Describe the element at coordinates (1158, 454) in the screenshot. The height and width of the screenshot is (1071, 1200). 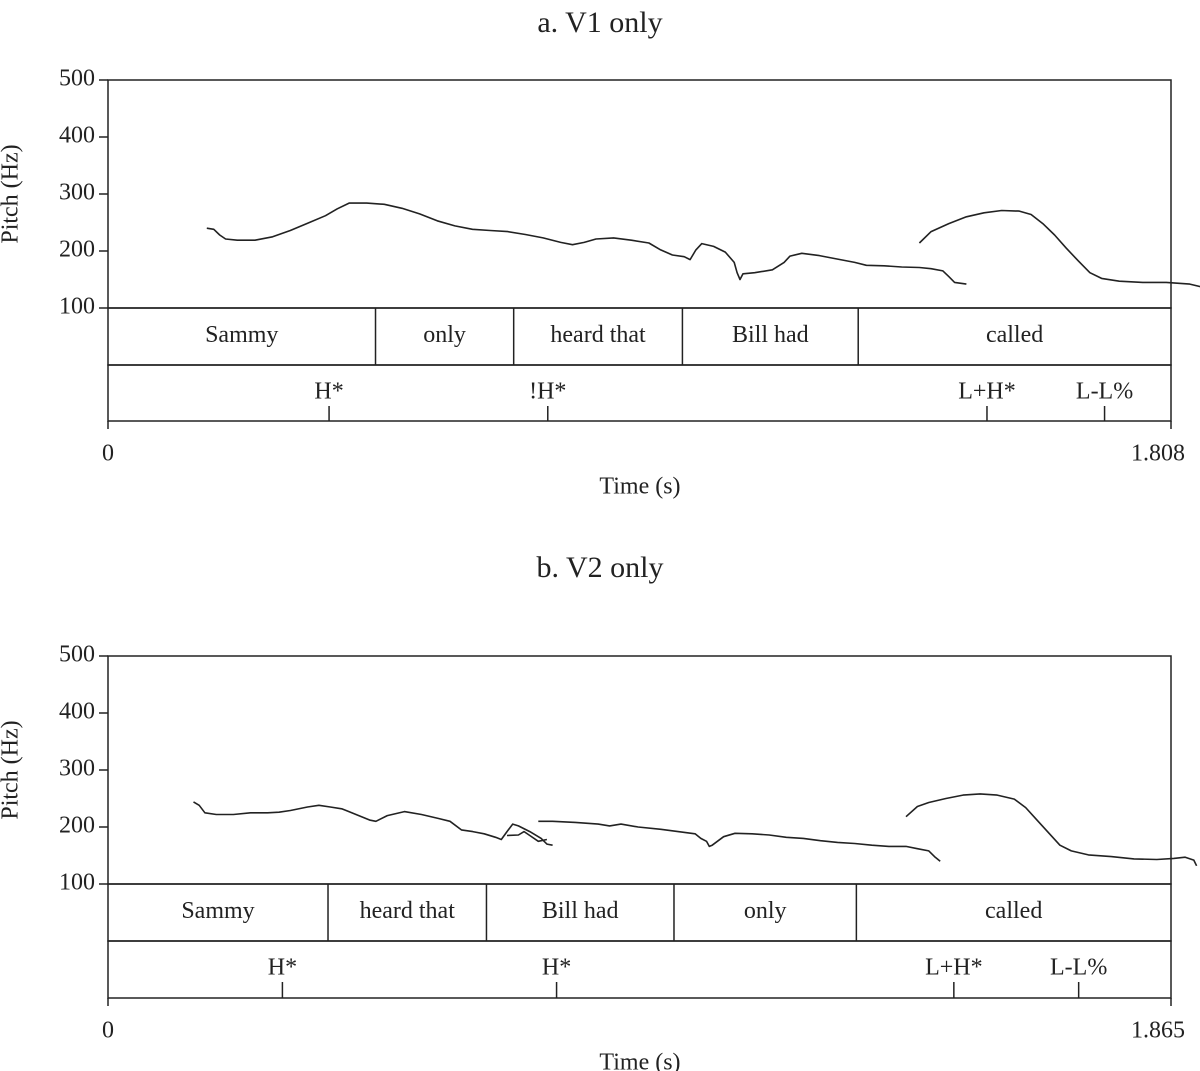
I see `x-tick-label-end: 1.808` at that location.